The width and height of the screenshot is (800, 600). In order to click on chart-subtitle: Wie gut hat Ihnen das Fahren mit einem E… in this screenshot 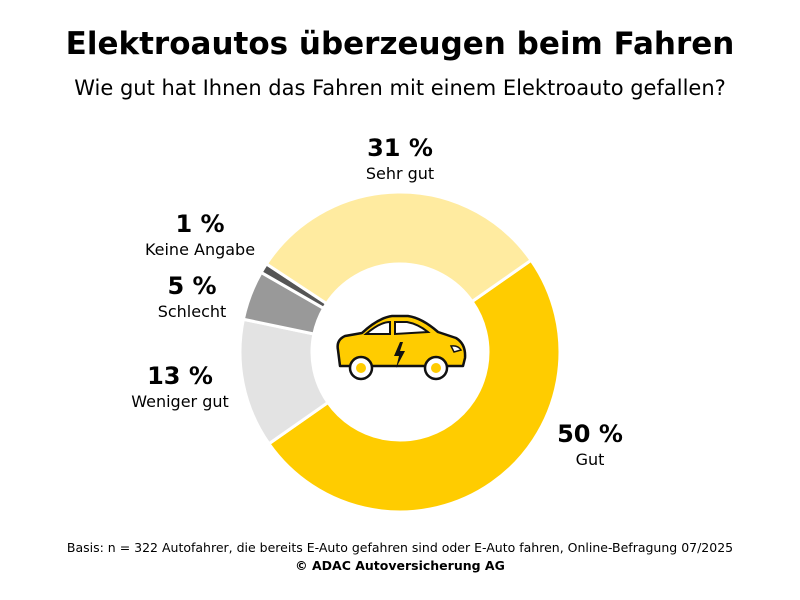, I will do `click(400, 88)`.